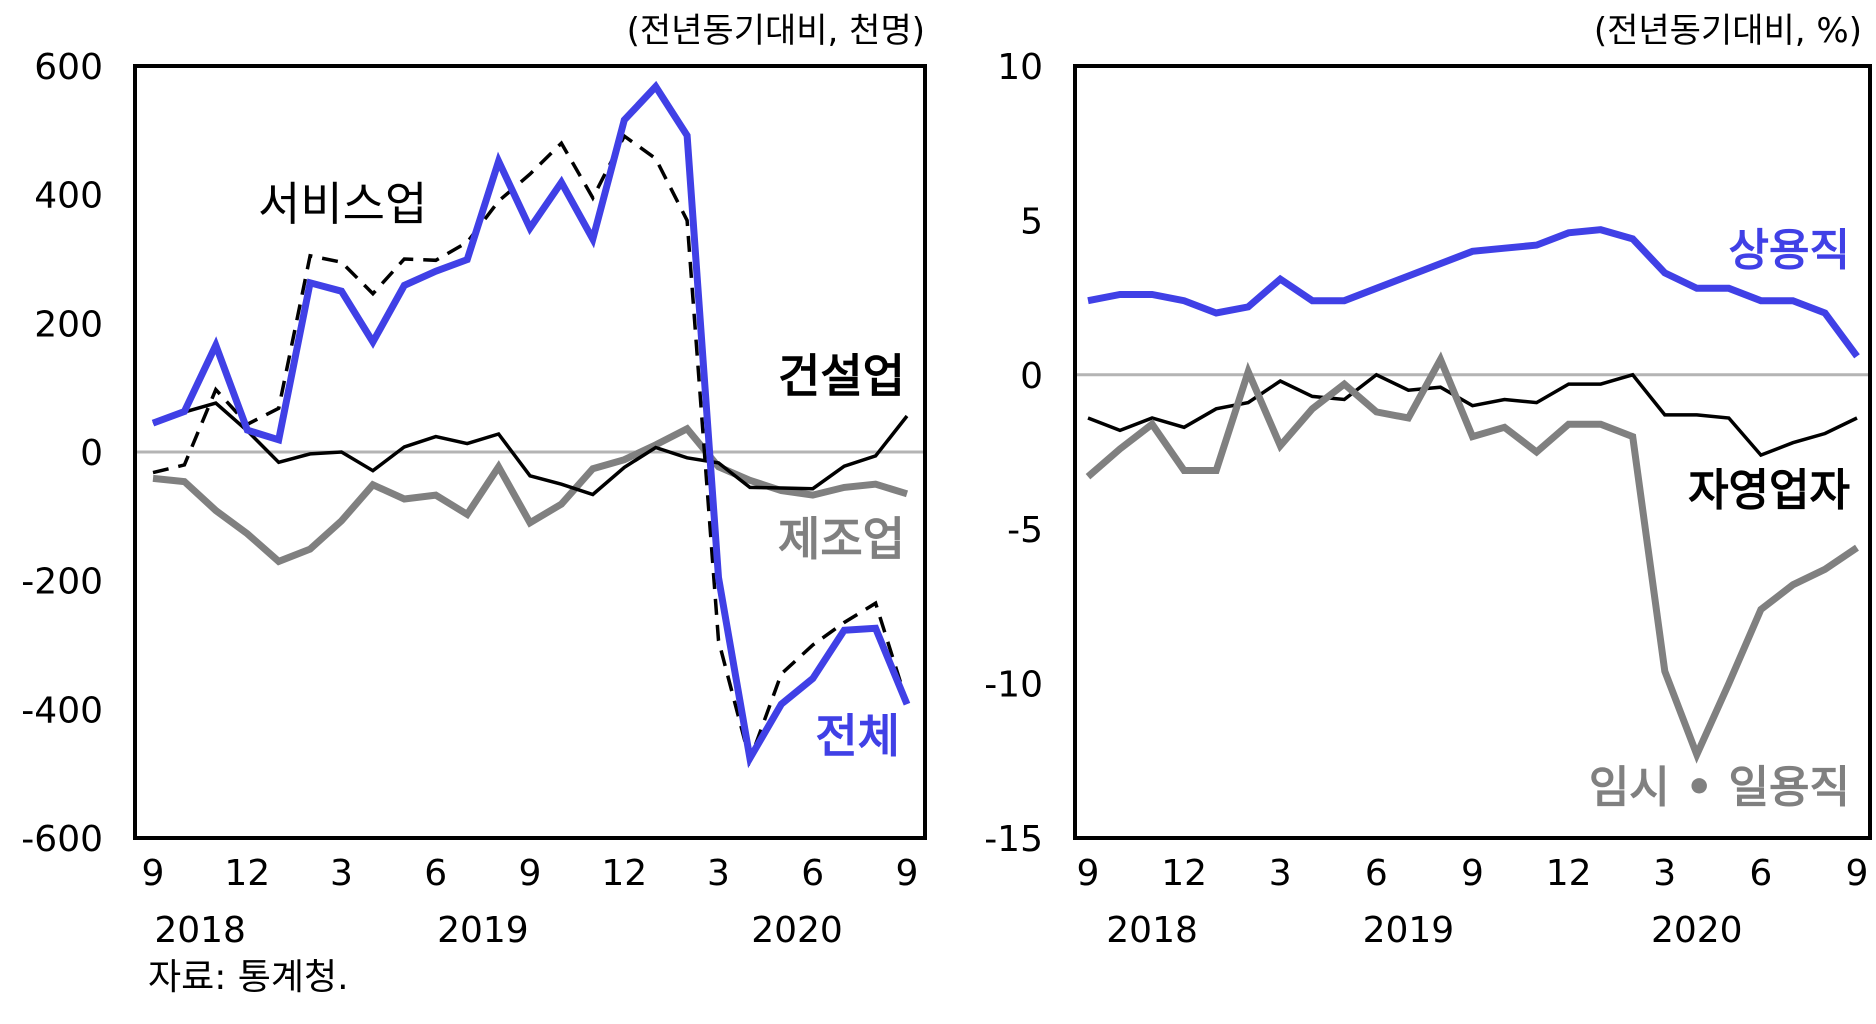 The height and width of the screenshot is (1024, 1876). Describe the element at coordinates (797, 930) in the screenshot. I see `left-year-label: 2020` at that location.